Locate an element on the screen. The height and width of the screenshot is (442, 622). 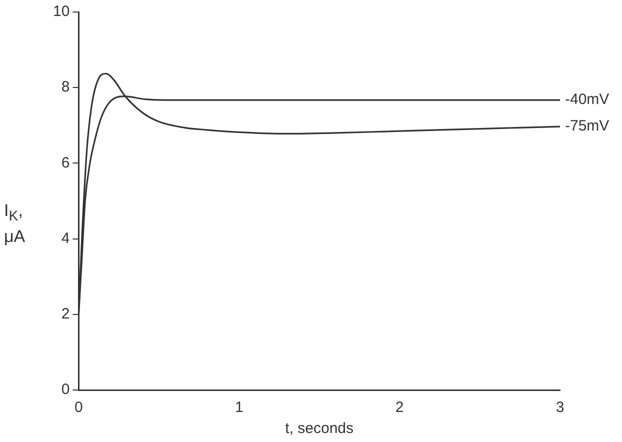
y-tick-label: 4 is located at coordinates (65, 238).